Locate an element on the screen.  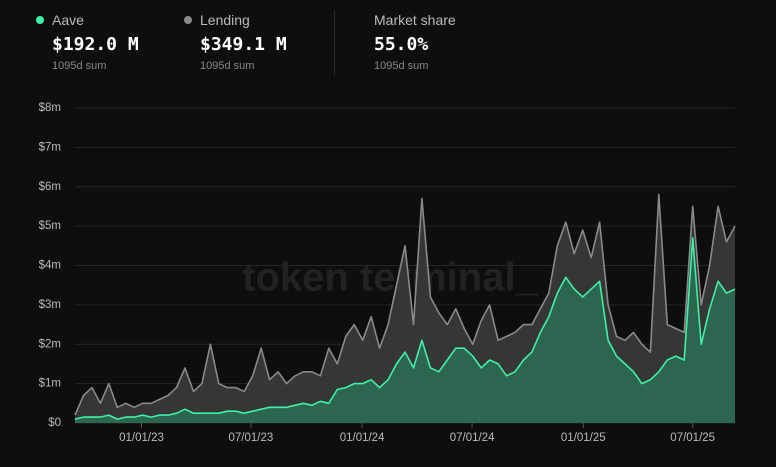
x-tick-label: 01/01/25 is located at coordinates (583, 438).